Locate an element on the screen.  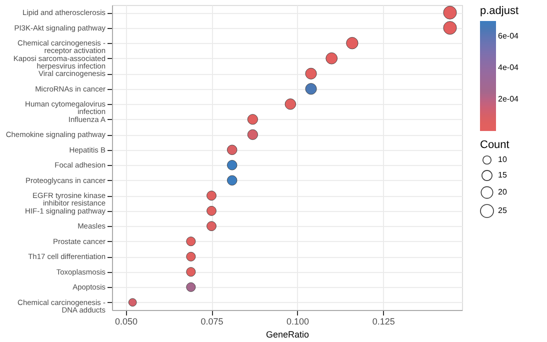
x-tick-label: 0.100 is located at coordinates (298, 321).